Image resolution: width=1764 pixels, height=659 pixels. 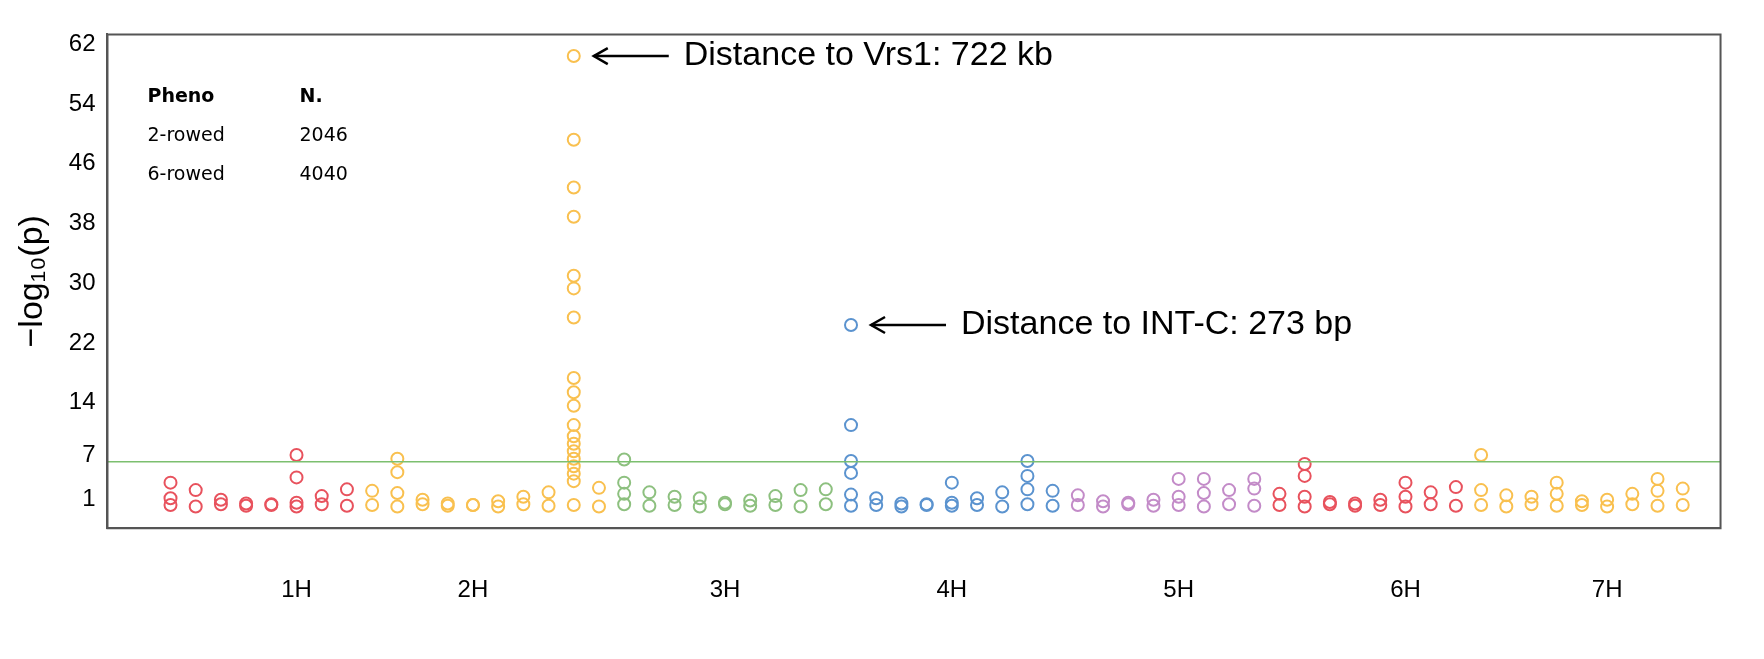 What do you see at coordinates (725, 589) in the screenshot?
I see `x-tick-label: 3H` at bounding box center [725, 589].